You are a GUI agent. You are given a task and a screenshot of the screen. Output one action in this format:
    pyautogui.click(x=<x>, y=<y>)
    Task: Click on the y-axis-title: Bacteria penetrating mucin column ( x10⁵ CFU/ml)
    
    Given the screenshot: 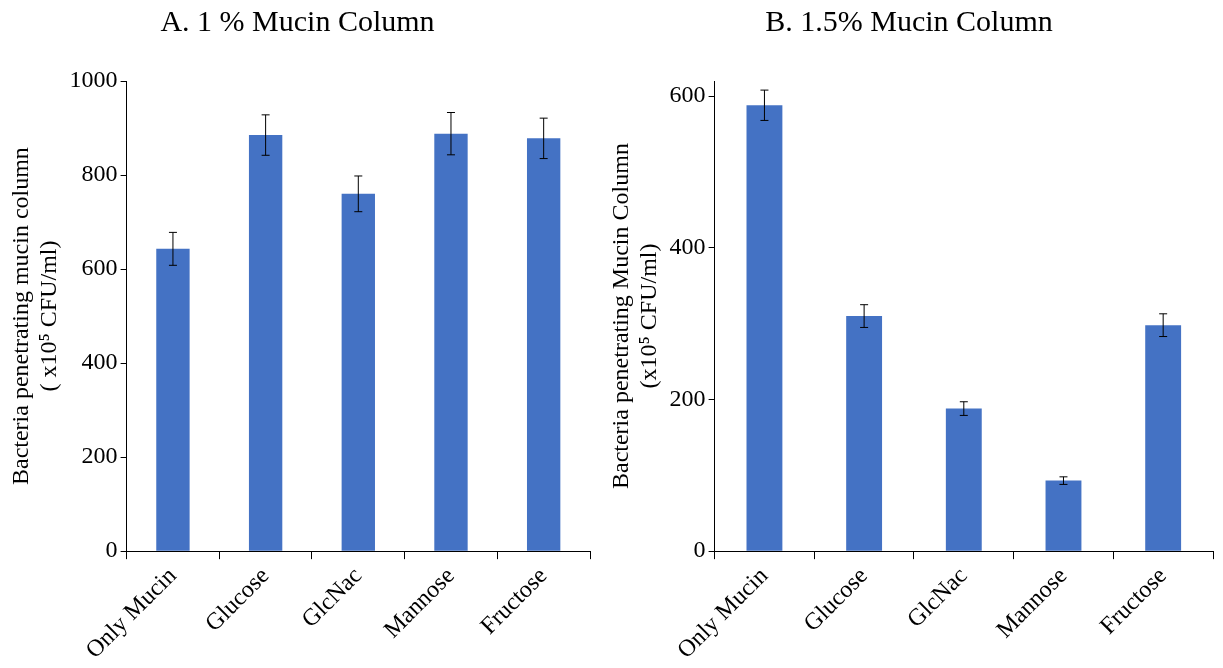 What is the action you would take?
    pyautogui.click(x=34, y=316)
    